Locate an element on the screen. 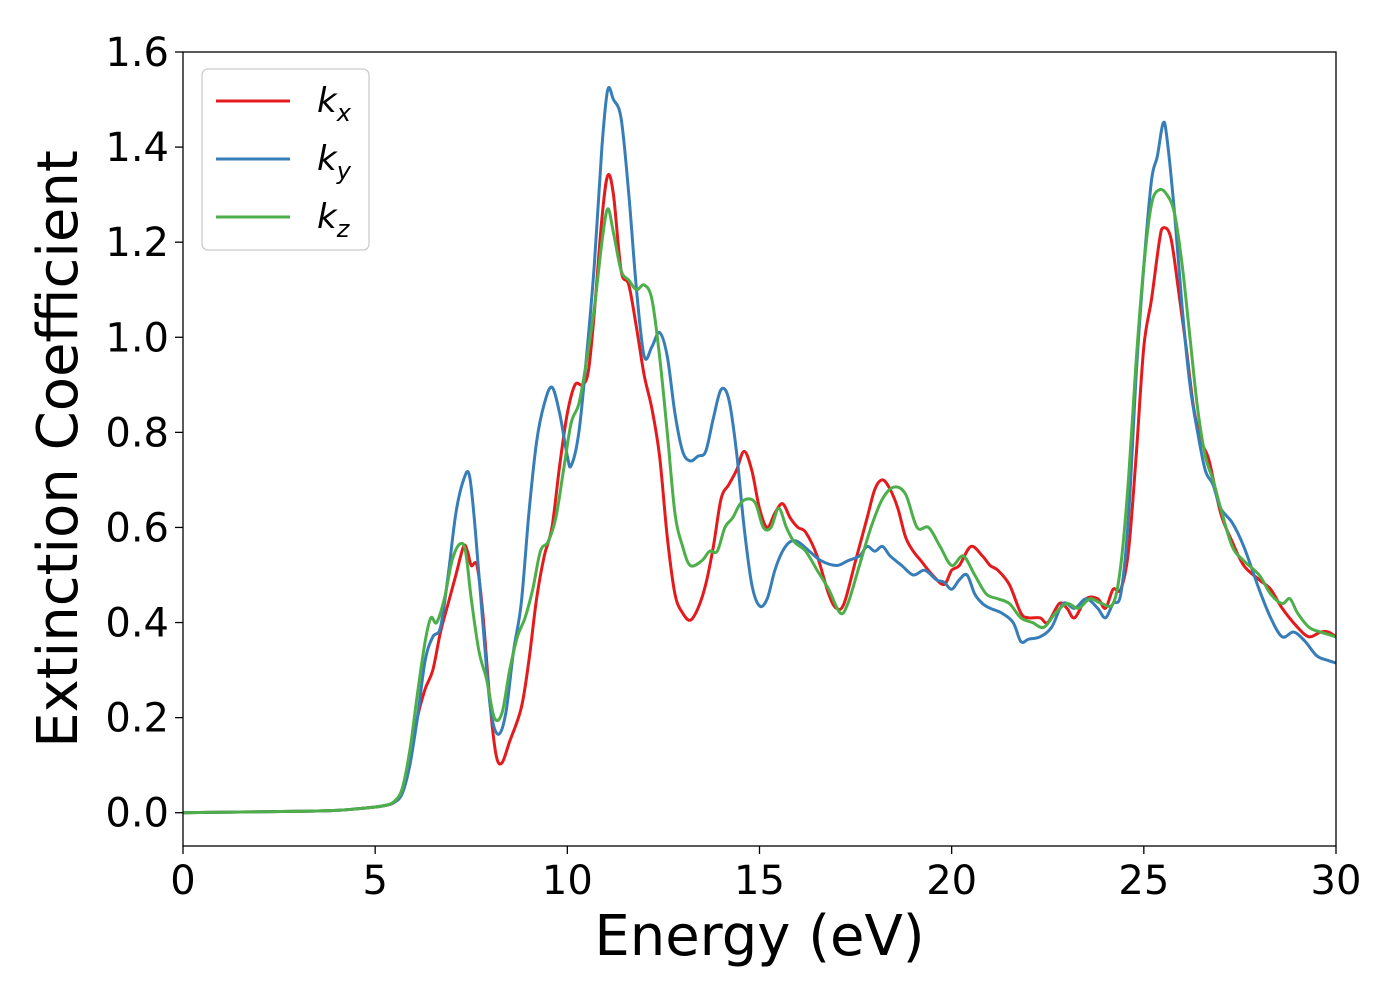 The width and height of the screenshot is (1400, 1000). x-axis: 0 5 10 15 20 25 30 is located at coordinates (765, 875).